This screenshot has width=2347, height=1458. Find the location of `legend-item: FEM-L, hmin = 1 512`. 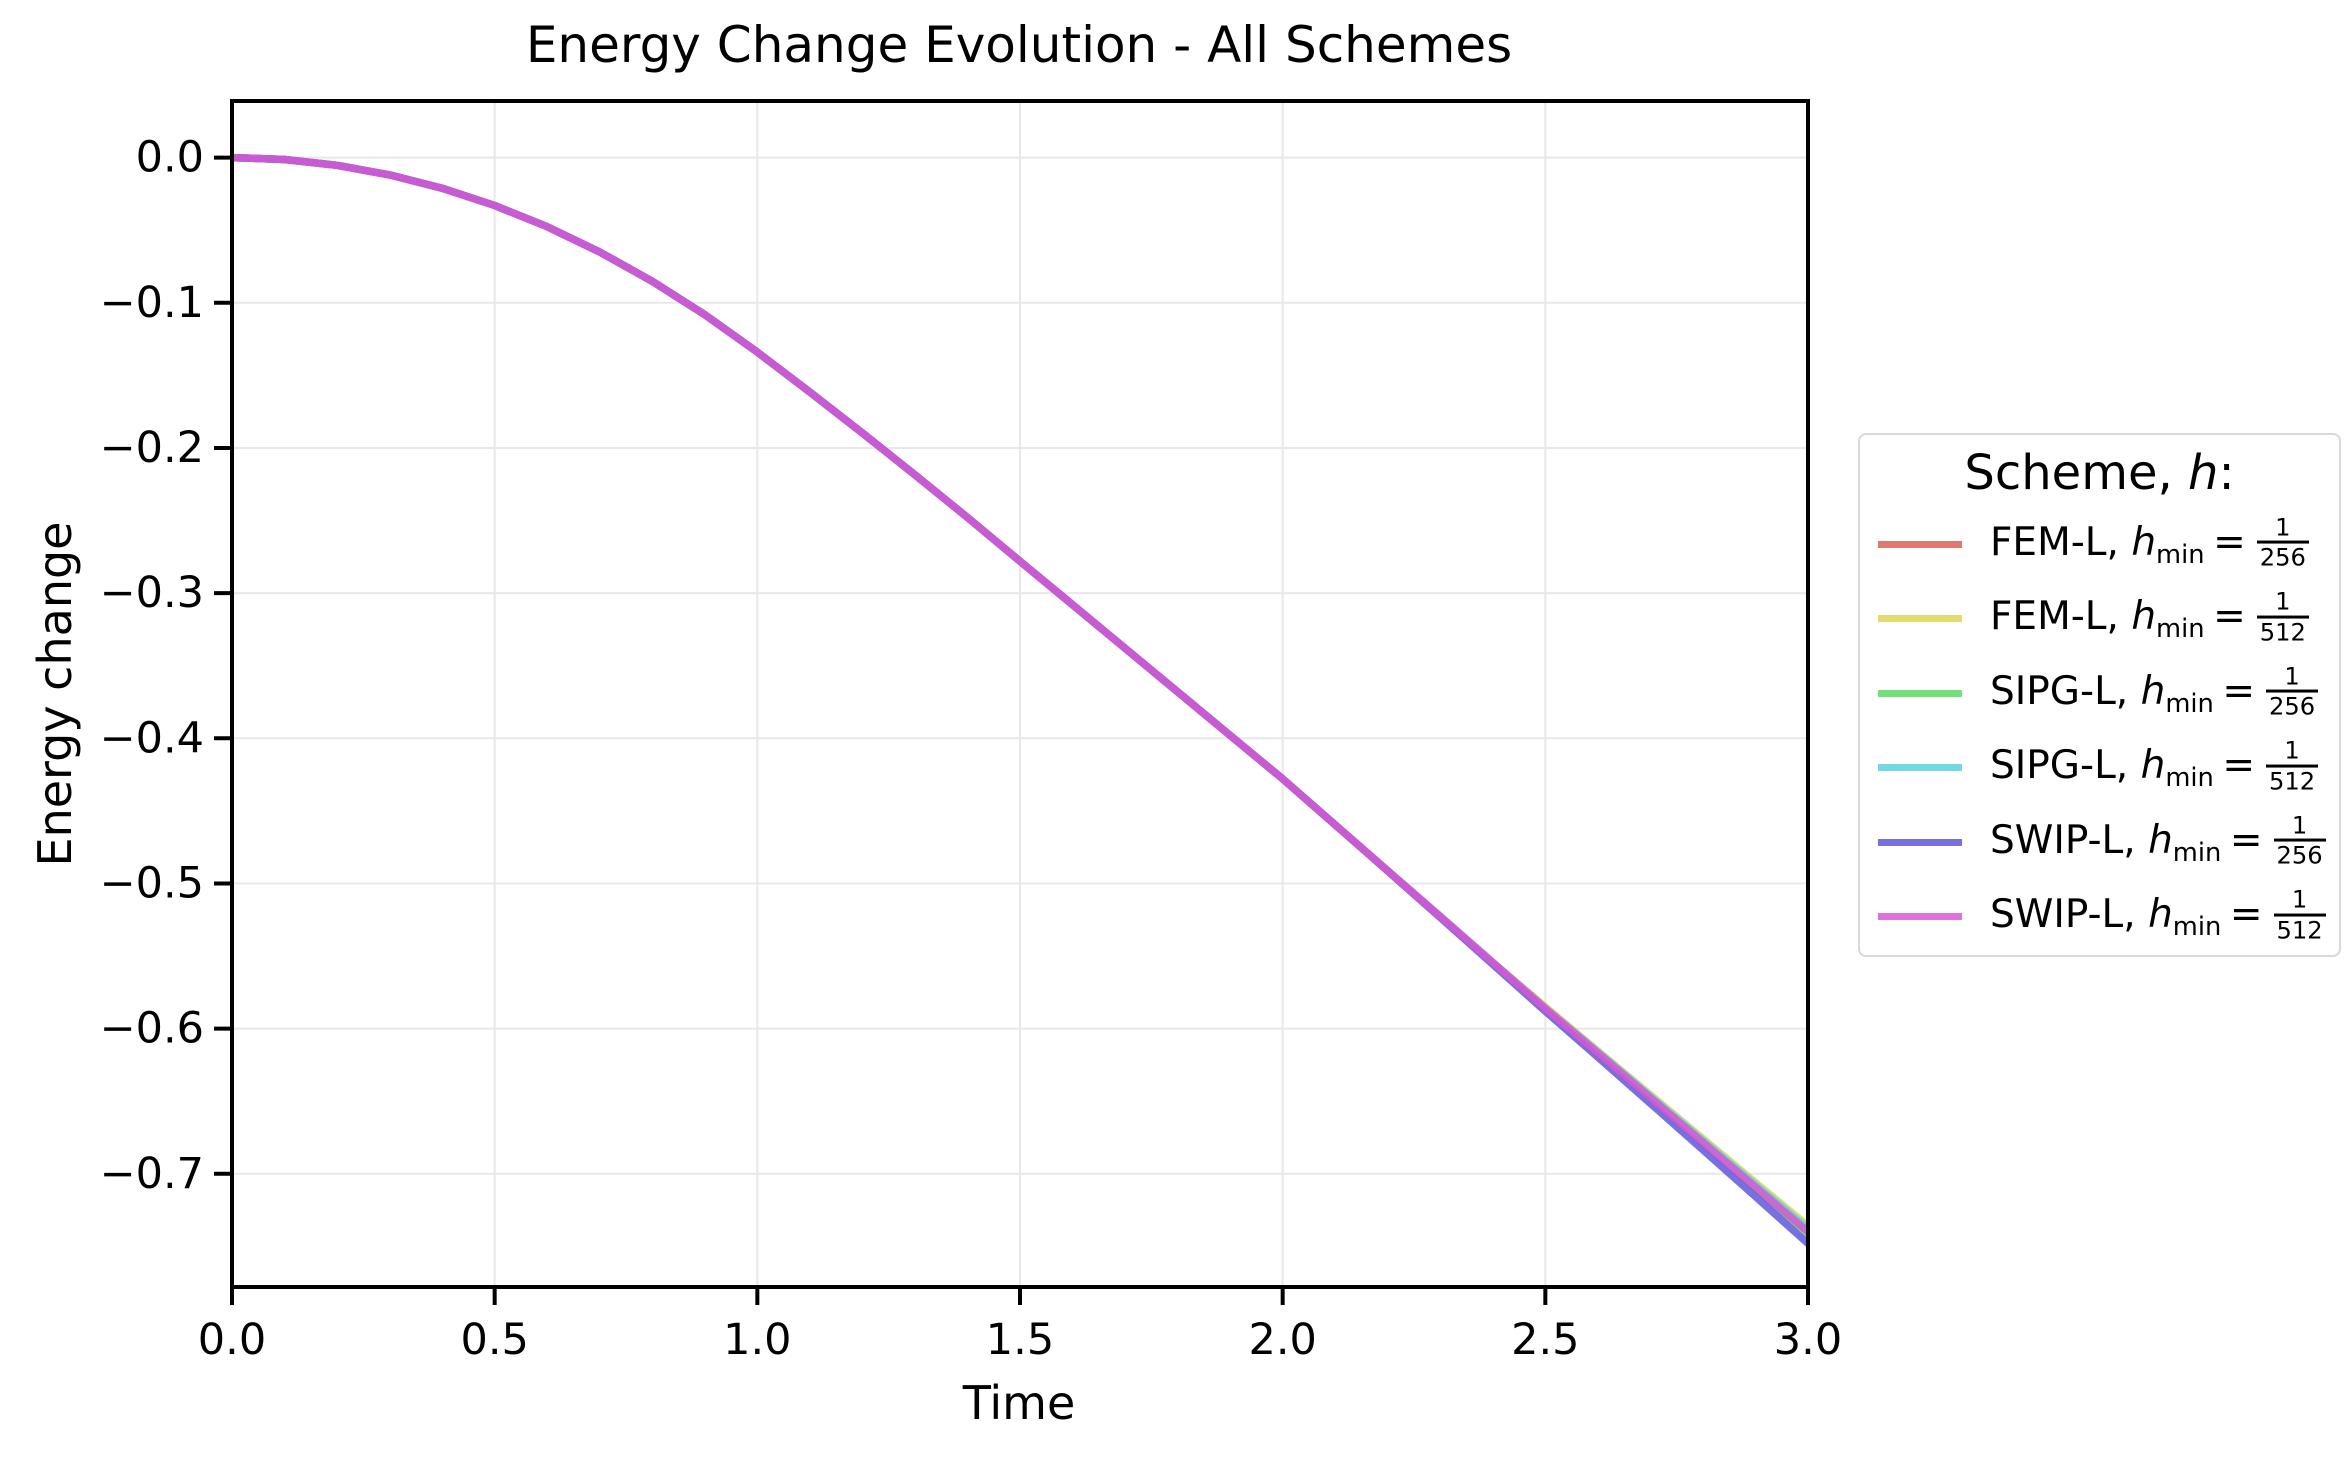

legend-item: FEM-L, hmin = 1 512 is located at coordinates (2099, 619).